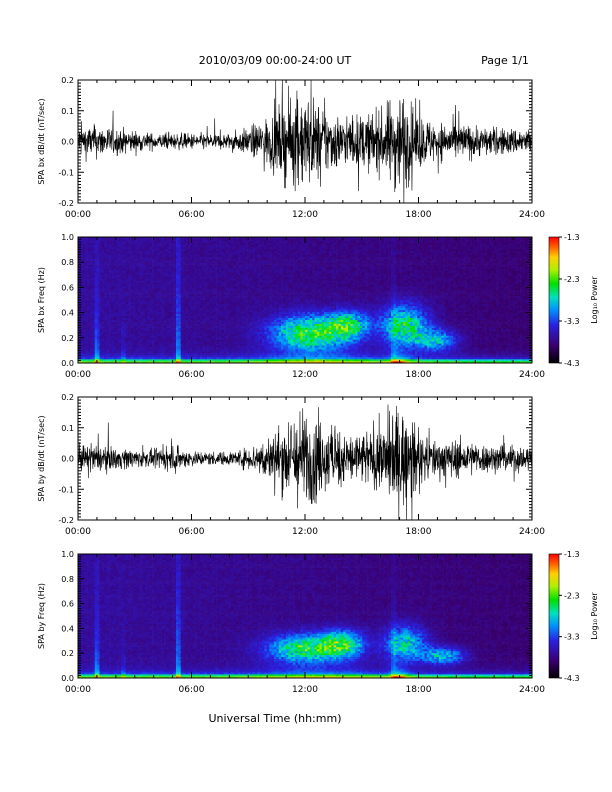 This screenshot has height=792, width=612. I want to click on x-axis-label: Universal Time (hh:mm), so click(275, 718).